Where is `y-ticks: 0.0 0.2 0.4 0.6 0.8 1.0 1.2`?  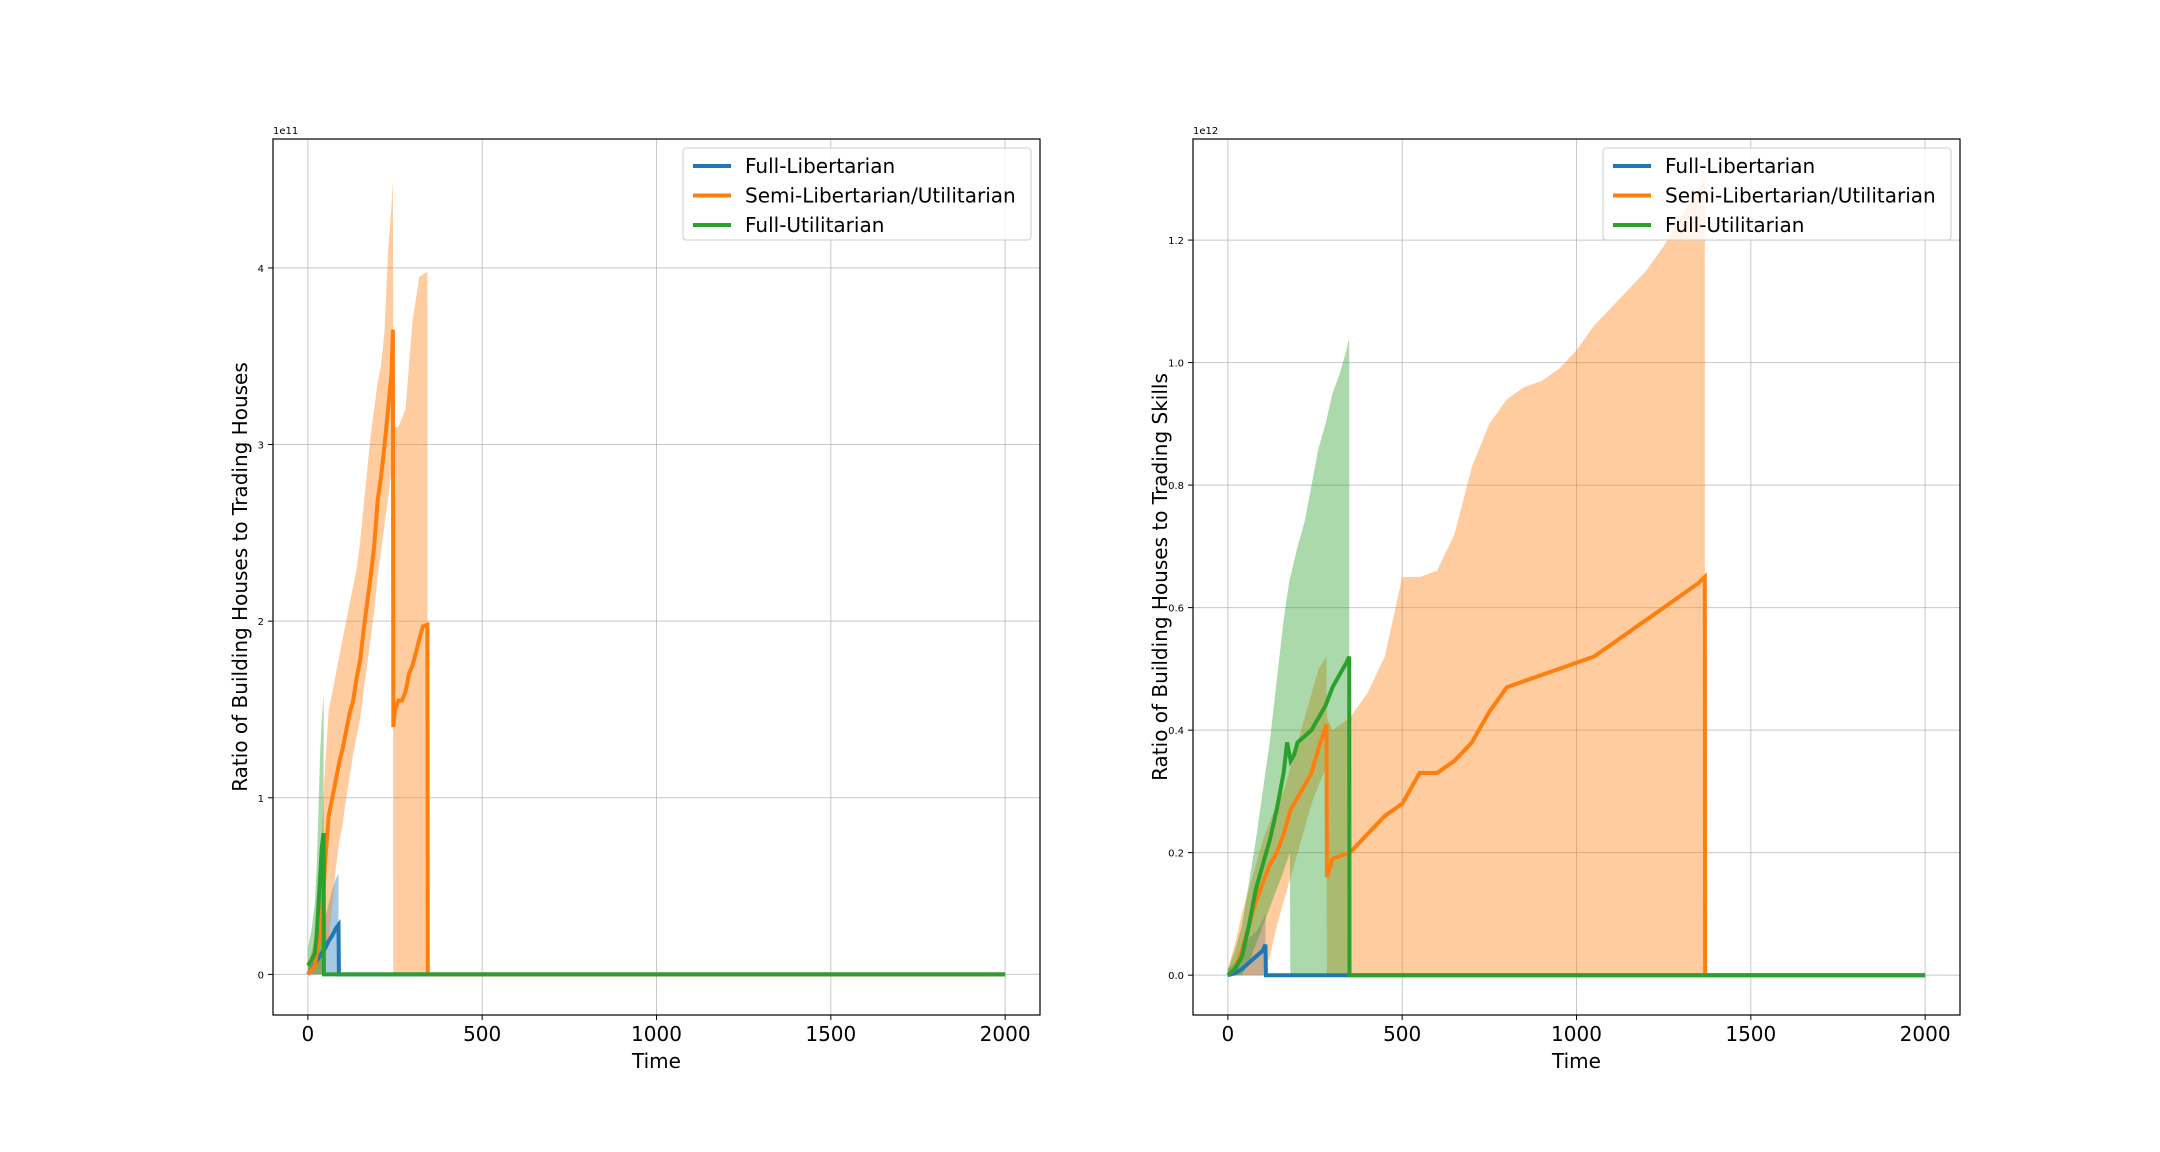 y-ticks: 0.0 0.2 0.4 0.6 0.8 1.0 1.2 is located at coordinates (1180, 609).